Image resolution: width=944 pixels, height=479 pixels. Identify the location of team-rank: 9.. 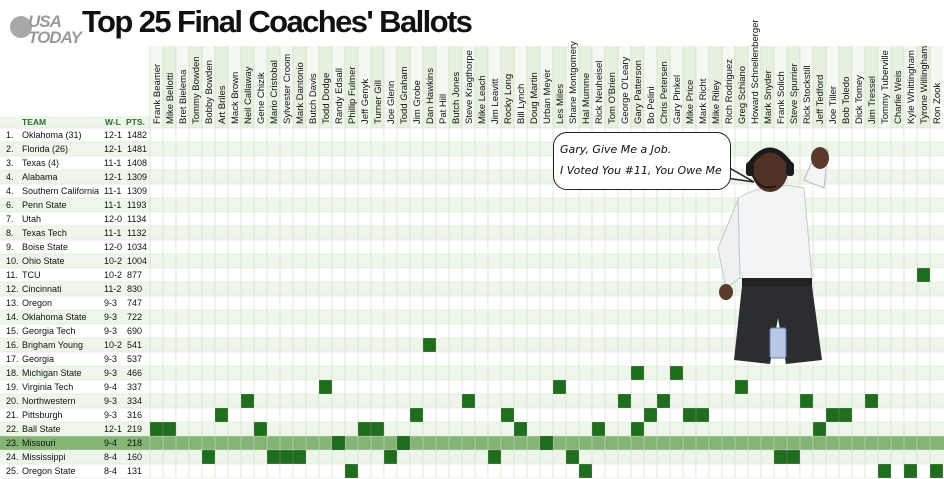
(10, 247).